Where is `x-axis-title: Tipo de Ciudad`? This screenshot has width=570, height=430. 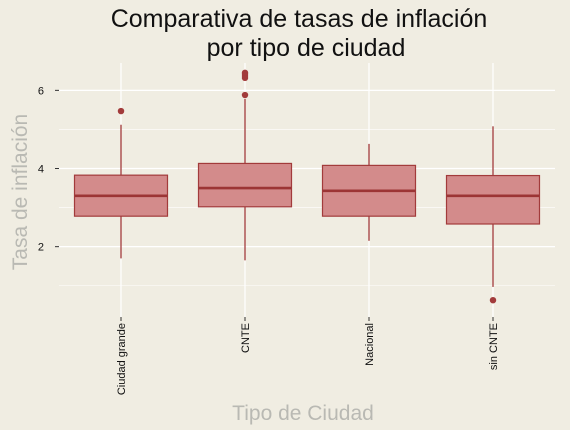
x-axis-title: Tipo de Ciudad is located at coordinates (303, 413).